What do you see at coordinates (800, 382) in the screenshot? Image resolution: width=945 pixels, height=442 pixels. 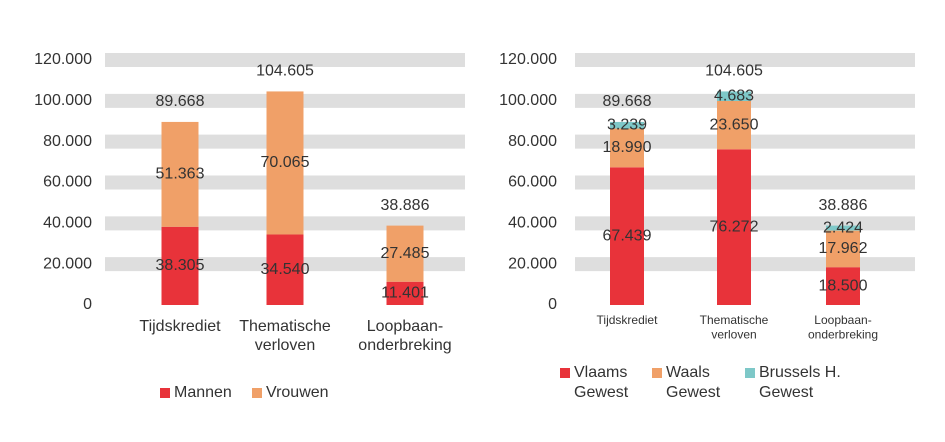 I see `legend-label: Brussels H. Gewest` at bounding box center [800, 382].